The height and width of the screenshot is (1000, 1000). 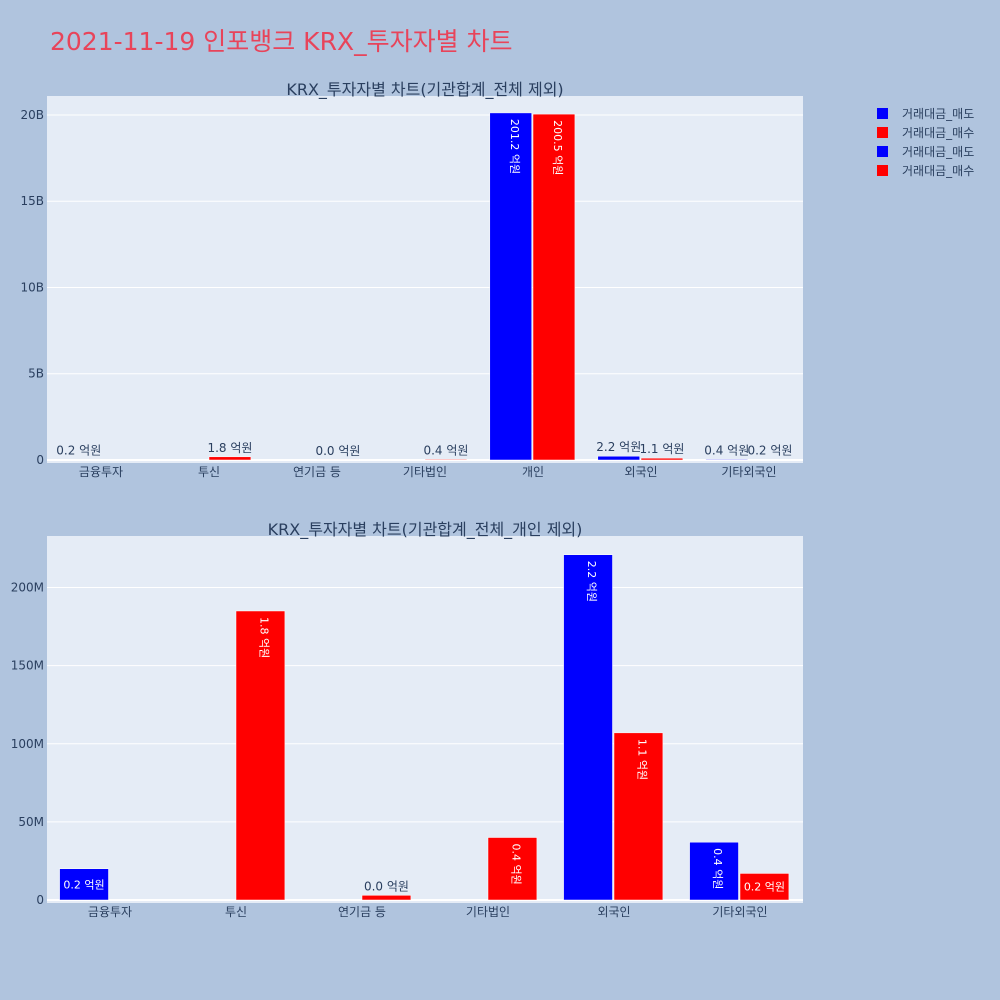 I want to click on y-tick-label: 100M, so click(x=27, y=744).